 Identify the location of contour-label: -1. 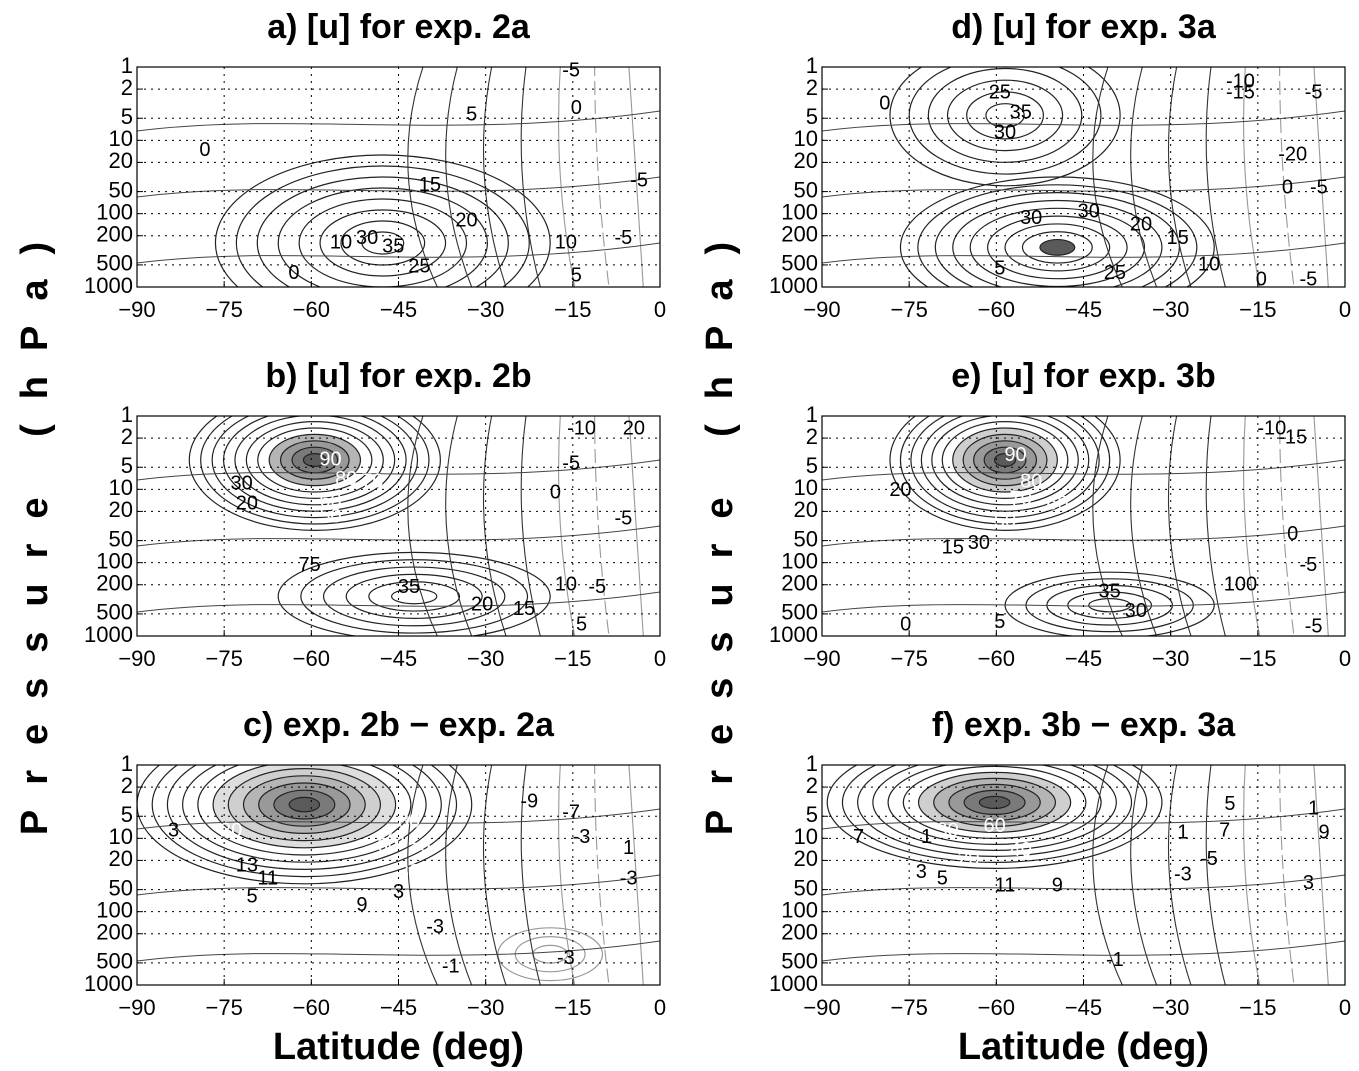
(451, 967).